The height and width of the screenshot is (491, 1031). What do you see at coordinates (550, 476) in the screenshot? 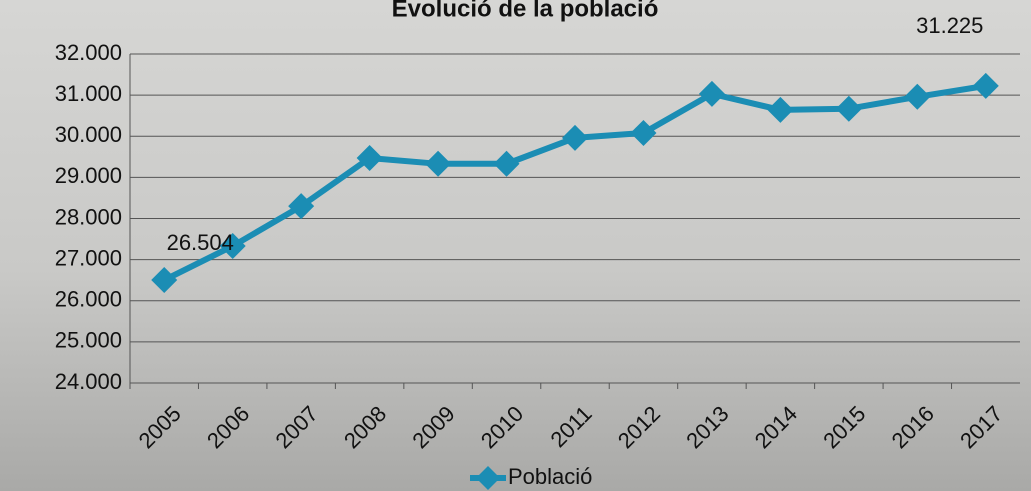
I see `legend-label: Població` at bounding box center [550, 476].